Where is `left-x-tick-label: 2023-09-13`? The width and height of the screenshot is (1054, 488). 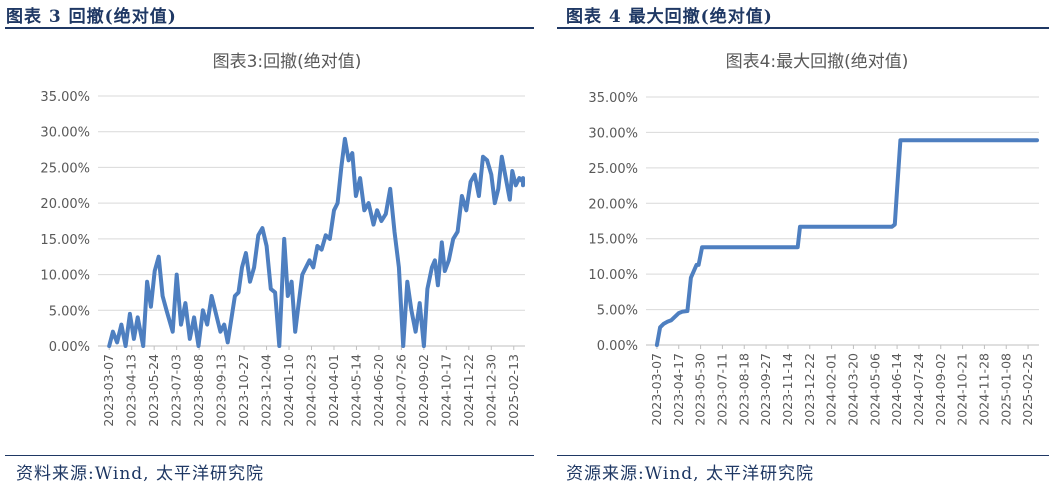
left-x-tick-label: 2023-09-13 is located at coordinates (221, 390).